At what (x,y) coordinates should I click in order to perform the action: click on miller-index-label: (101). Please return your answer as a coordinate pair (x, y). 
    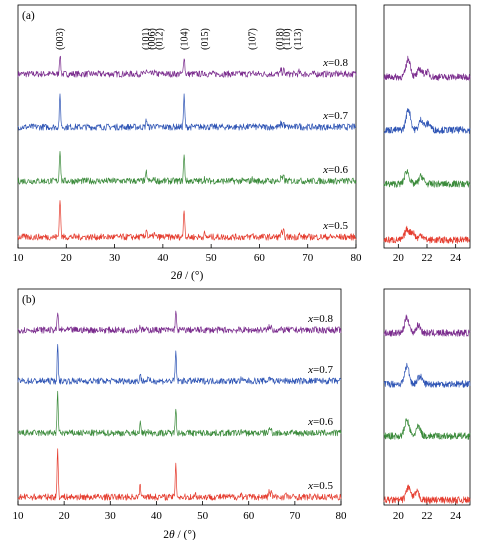
    Looking at the image, I should click on (146, 39).